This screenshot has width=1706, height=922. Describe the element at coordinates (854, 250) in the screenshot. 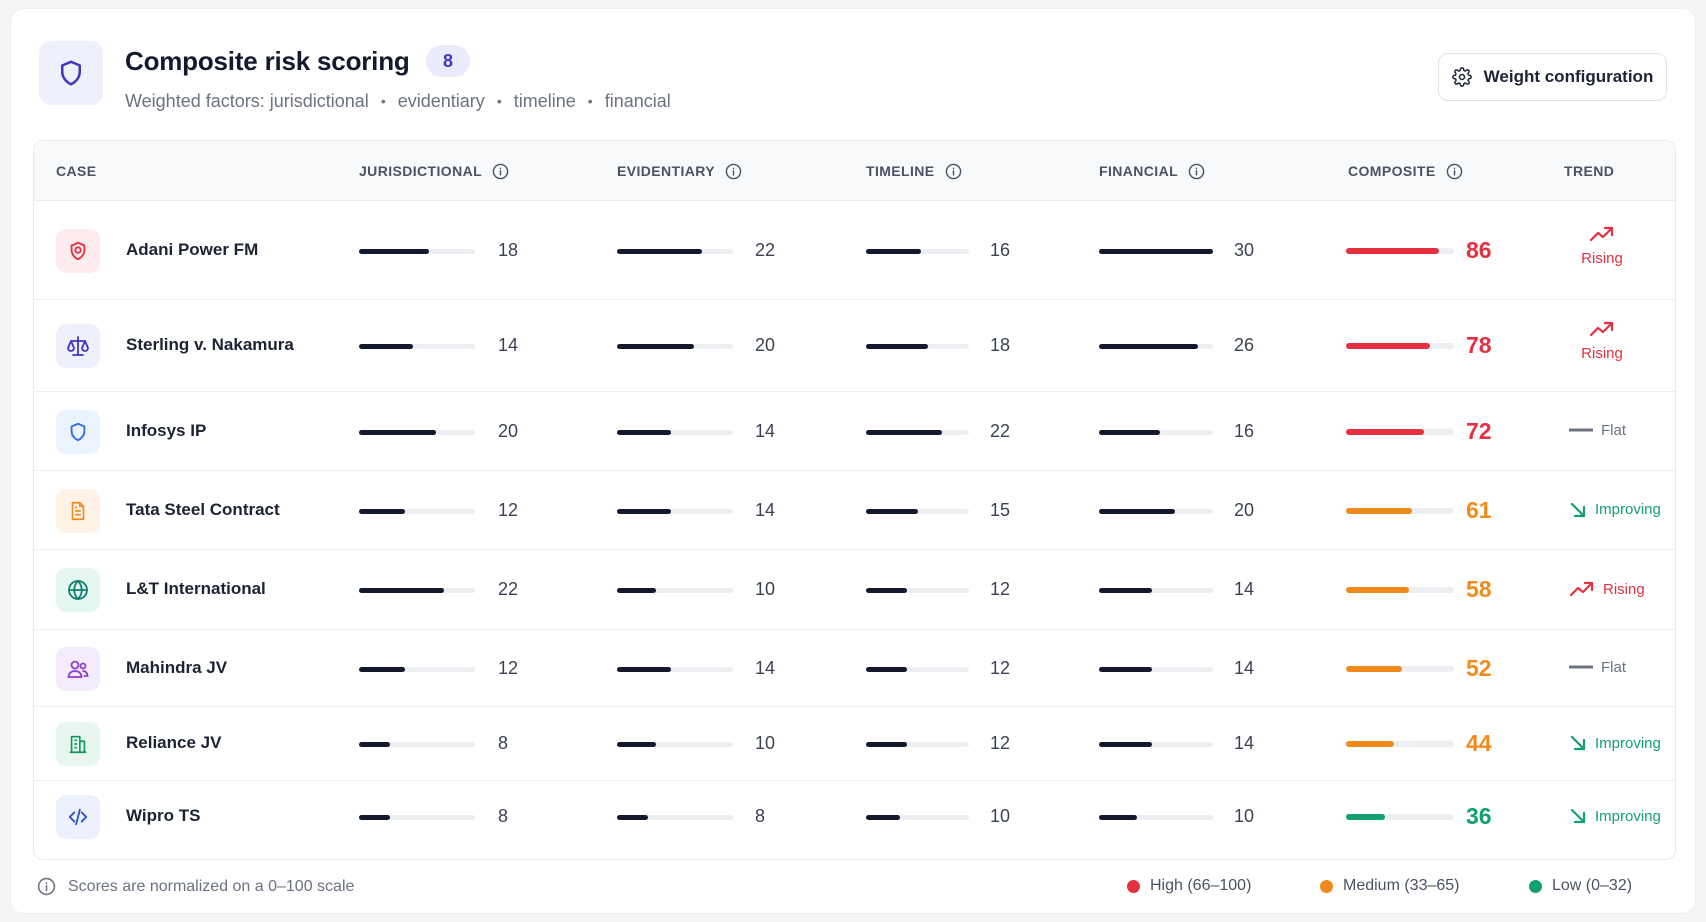

I see `table-row: Adani Power FM 18 22 16 30 86 Rising` at that location.